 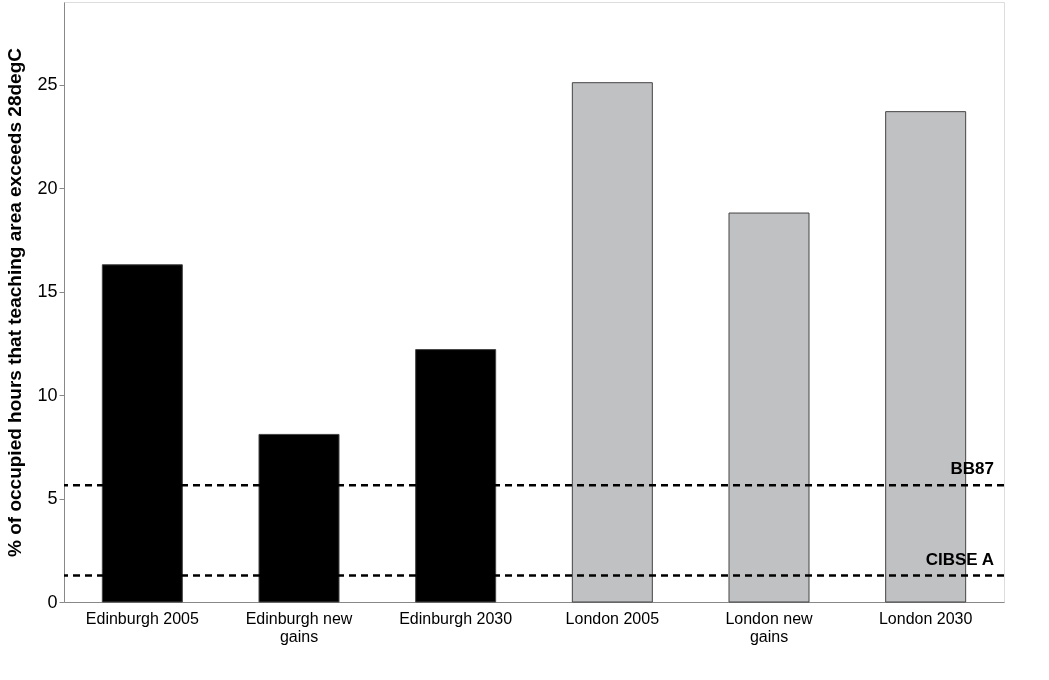 What do you see at coordinates (612, 618) in the screenshot?
I see `x-tick-label: London 2005` at bounding box center [612, 618].